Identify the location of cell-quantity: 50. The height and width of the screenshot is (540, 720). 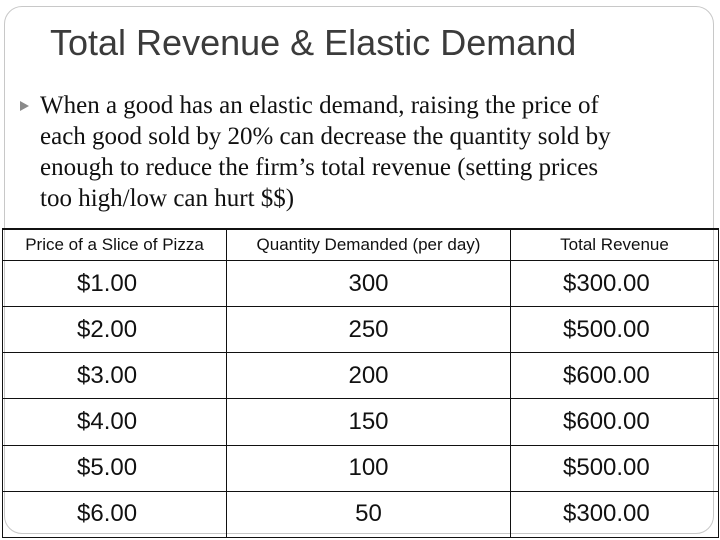
(368, 514).